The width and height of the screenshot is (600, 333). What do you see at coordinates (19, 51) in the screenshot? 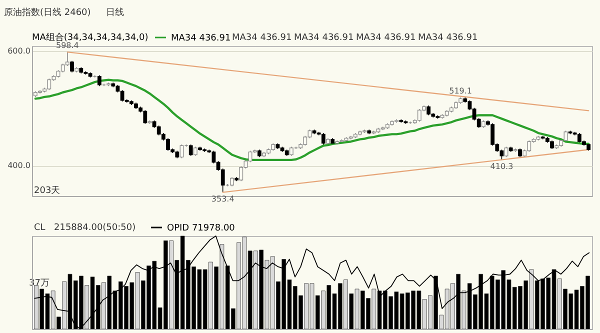
I see `y-tick-label: 600.0` at bounding box center [19, 51].